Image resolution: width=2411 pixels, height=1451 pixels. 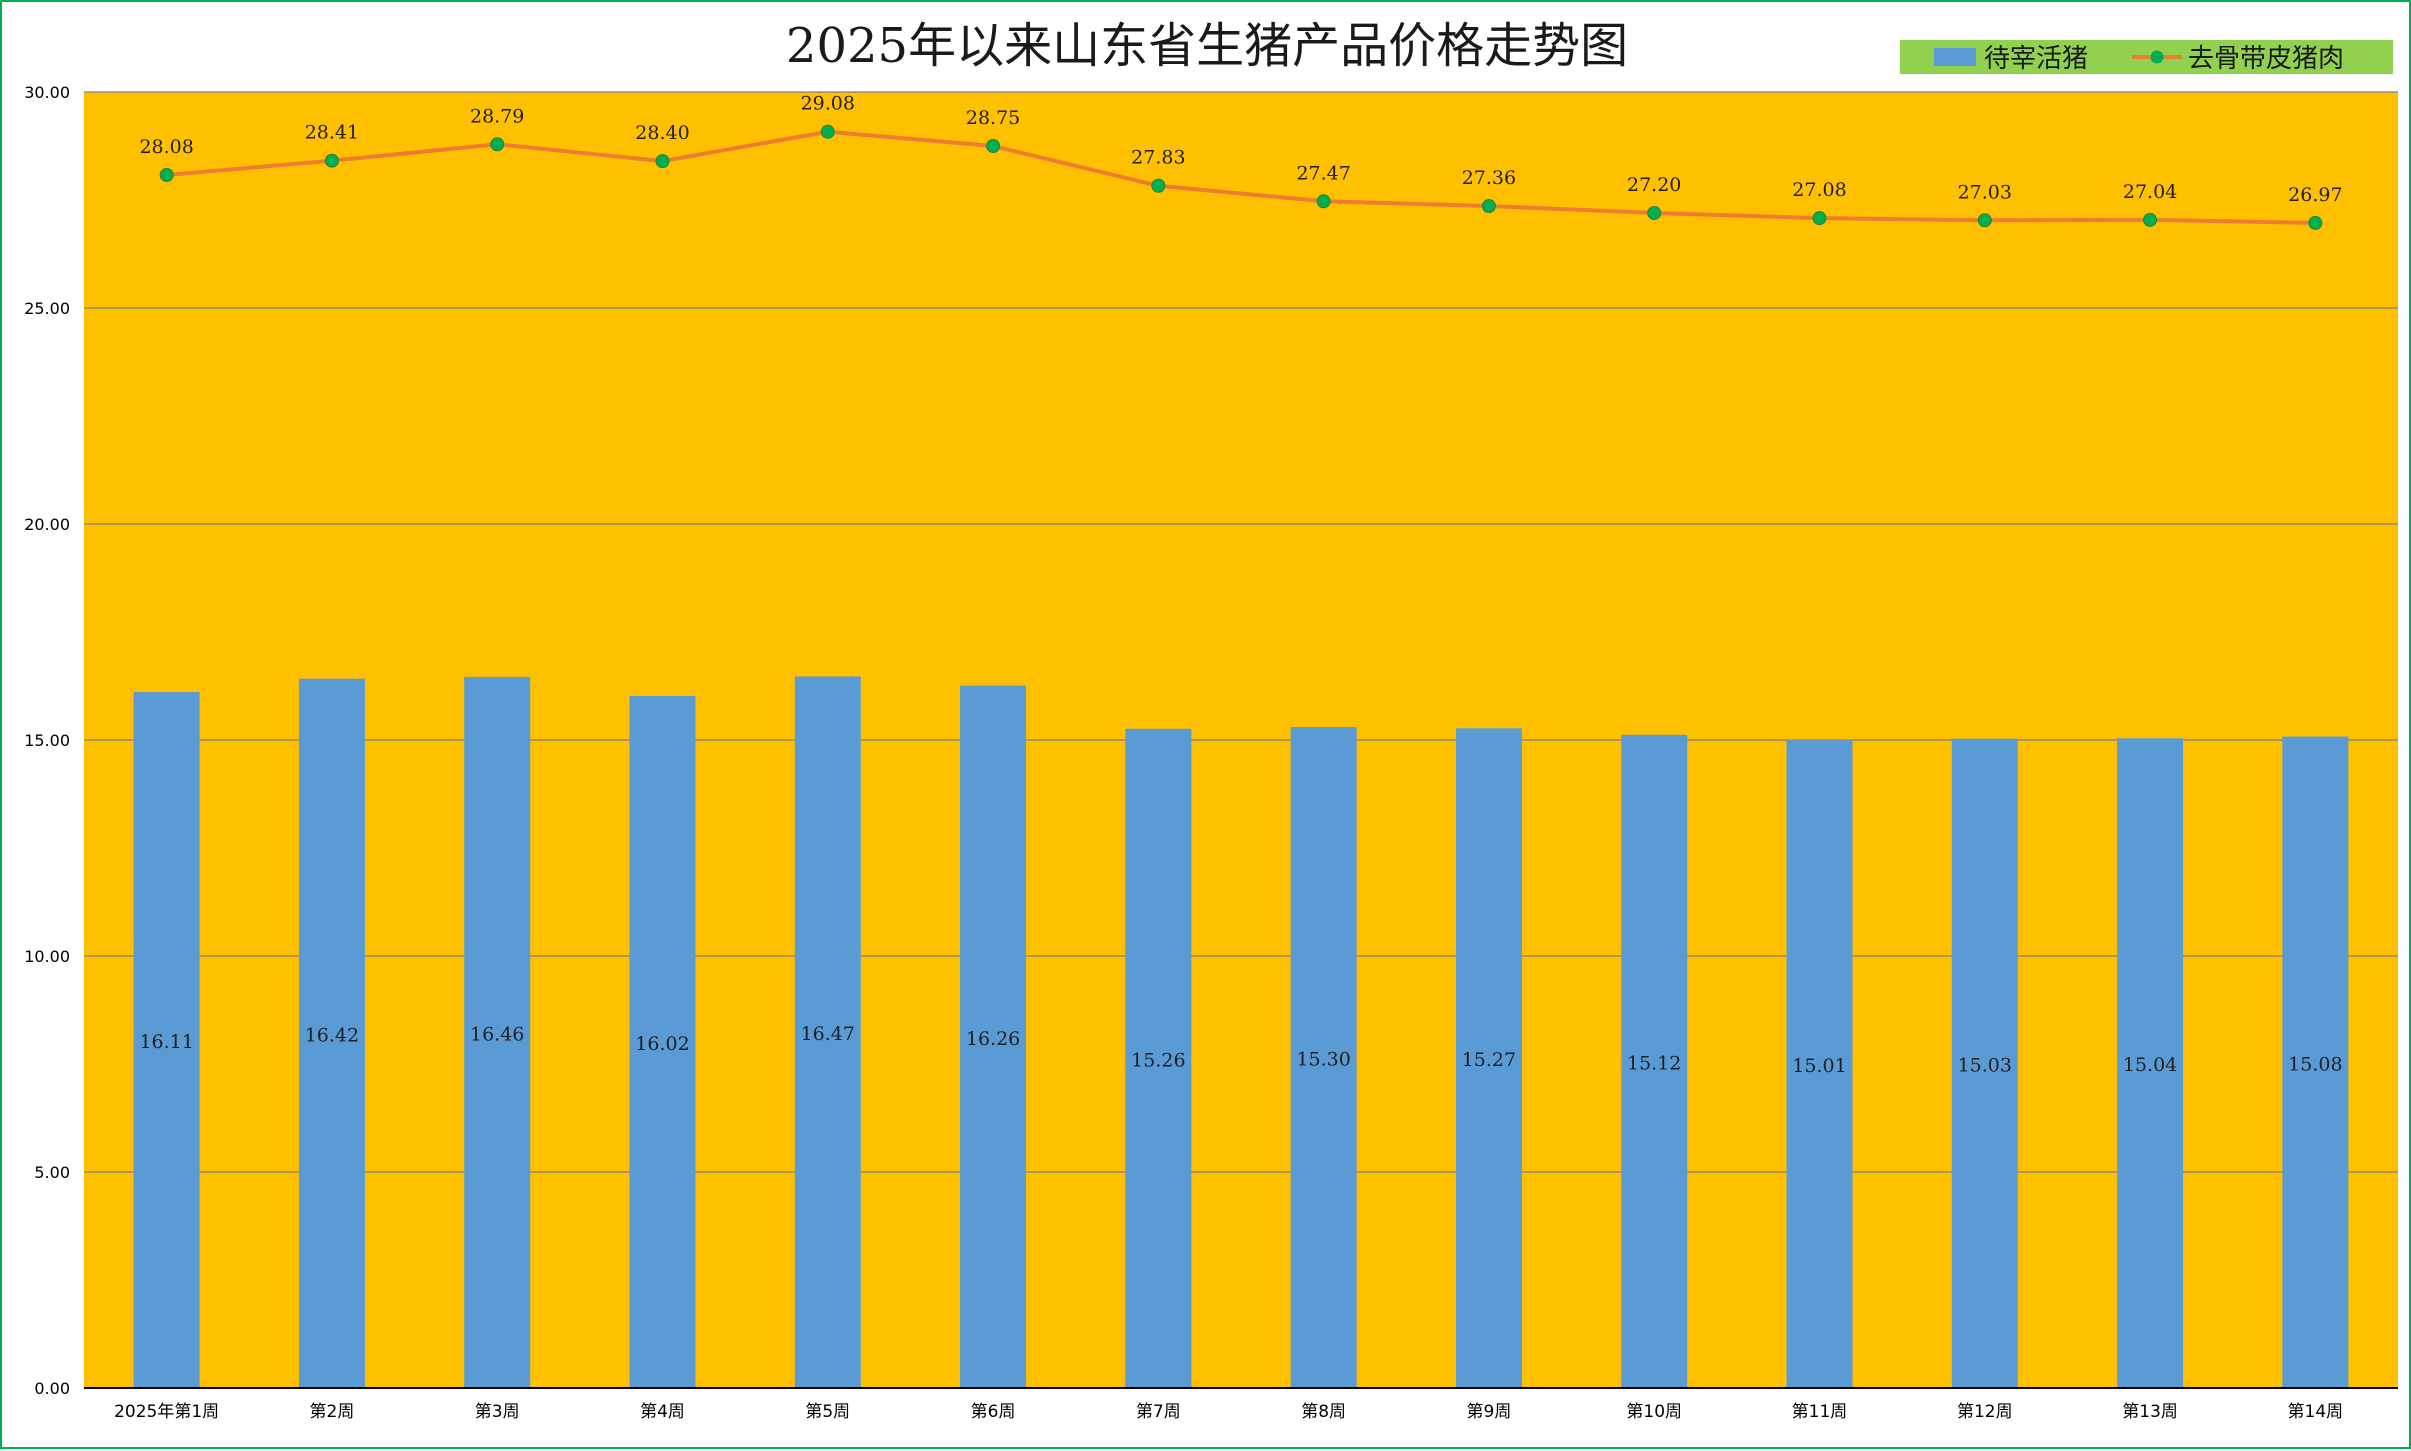 I want to click on y-tick-label: 20.00, so click(x=47, y=524).